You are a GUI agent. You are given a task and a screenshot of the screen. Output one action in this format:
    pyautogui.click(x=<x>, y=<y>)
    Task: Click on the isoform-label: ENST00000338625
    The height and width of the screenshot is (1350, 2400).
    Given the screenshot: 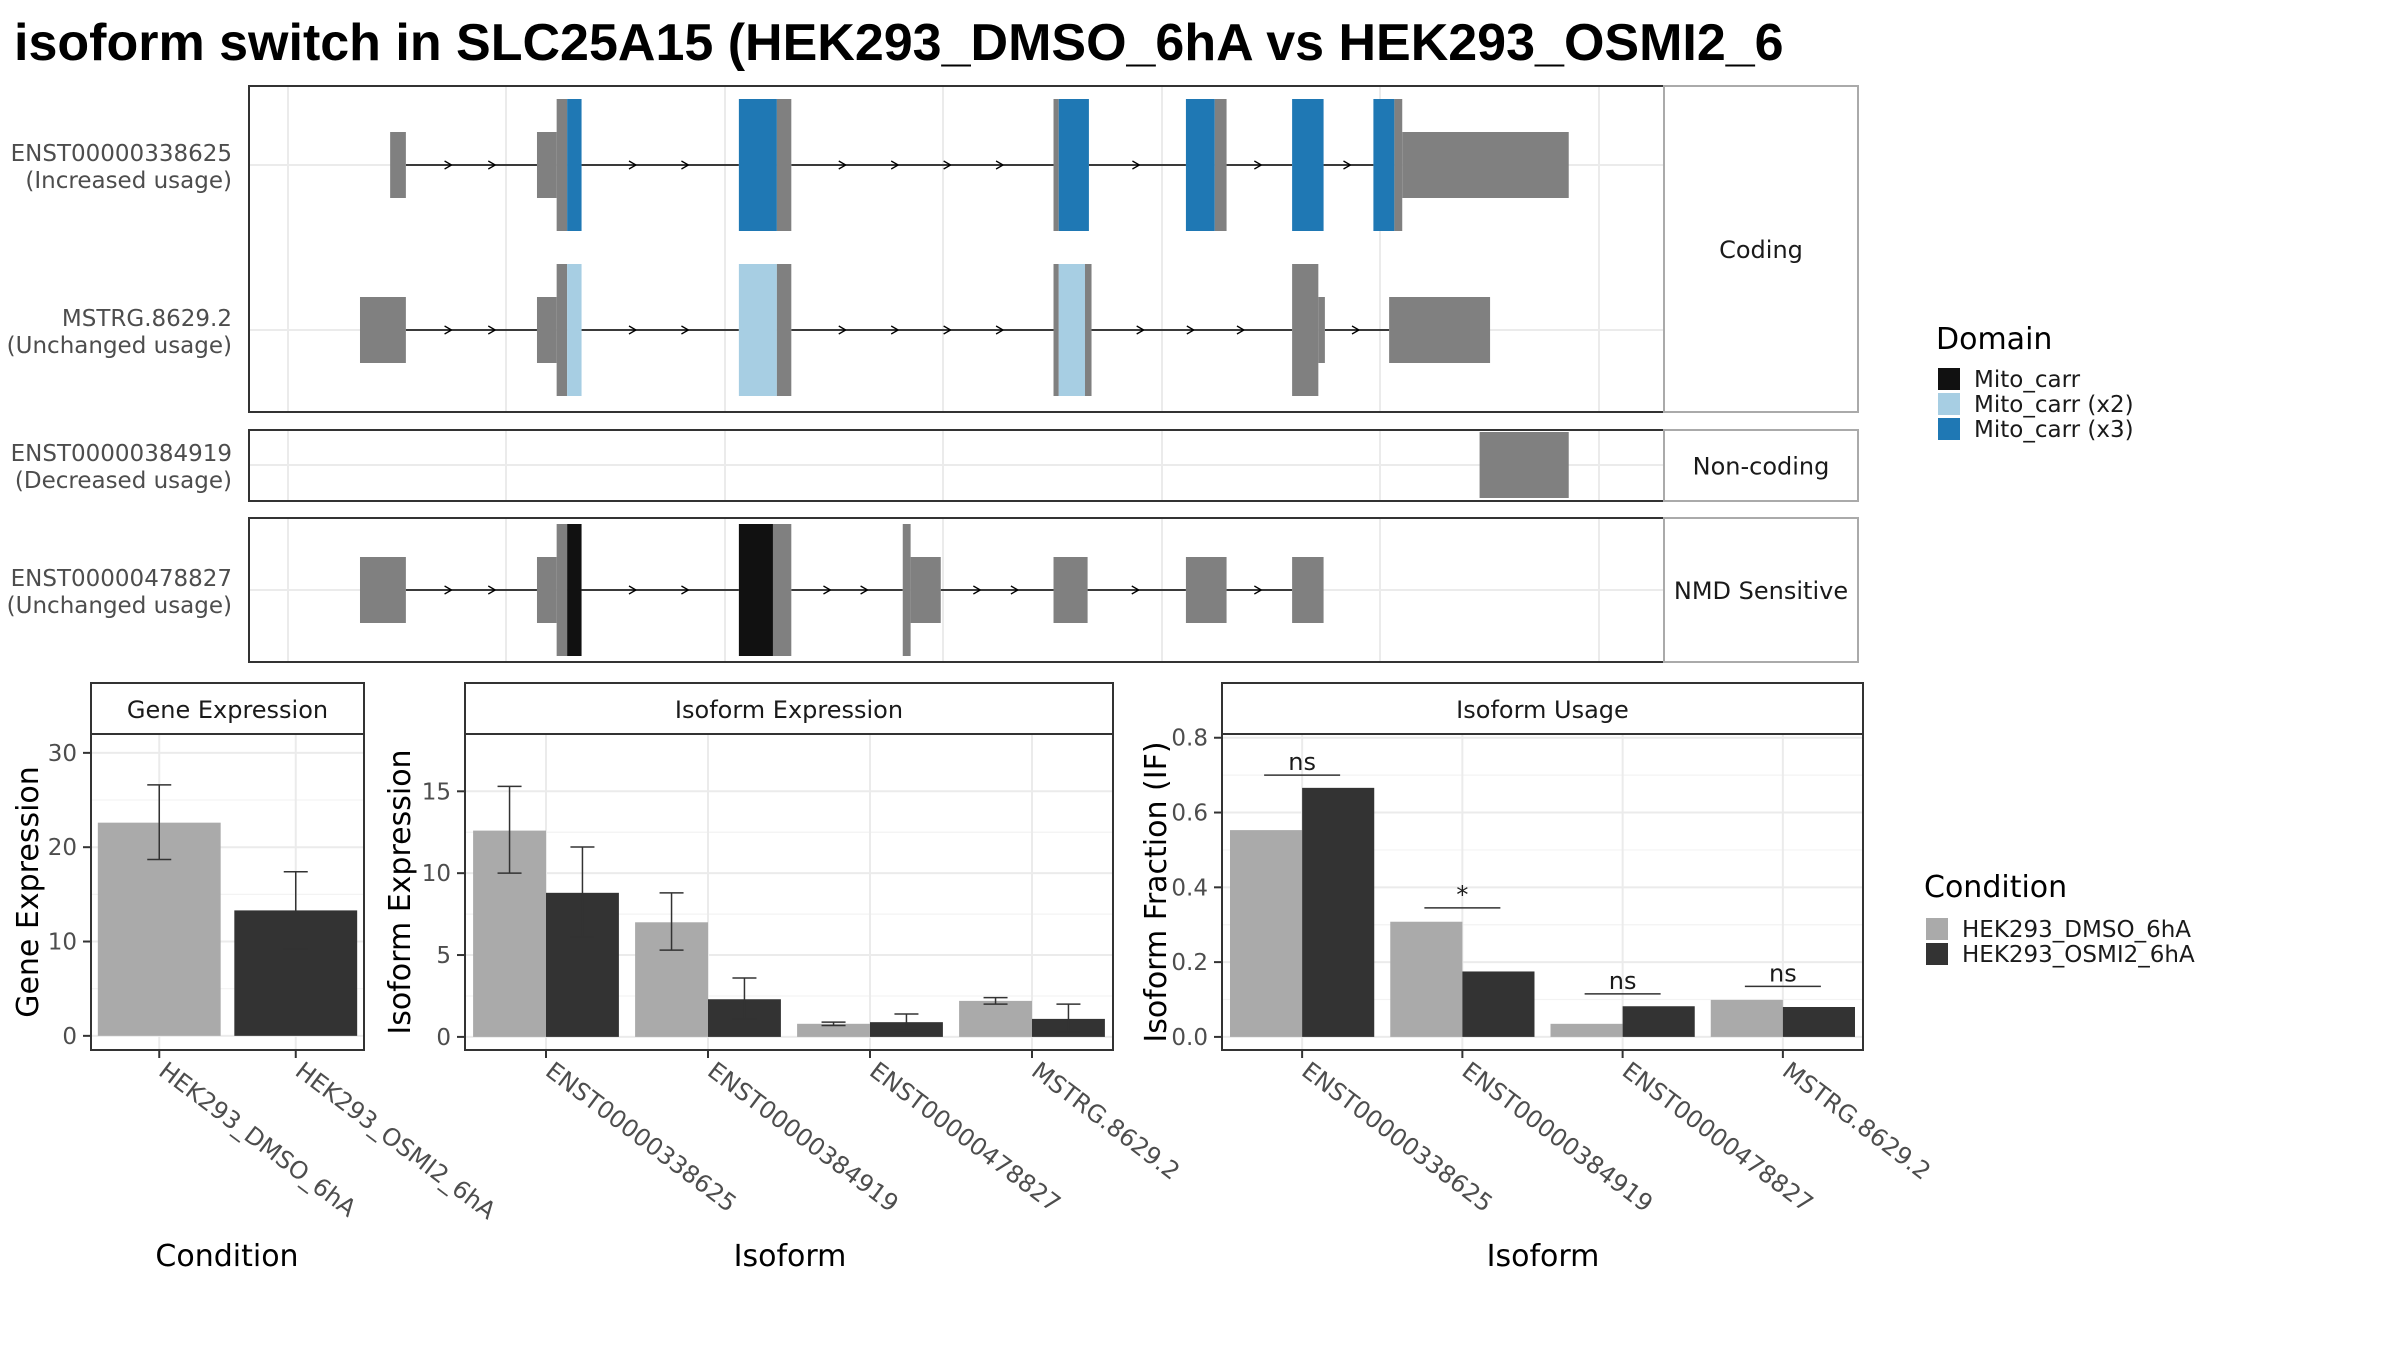 What is the action you would take?
    pyautogui.click(x=121, y=154)
    